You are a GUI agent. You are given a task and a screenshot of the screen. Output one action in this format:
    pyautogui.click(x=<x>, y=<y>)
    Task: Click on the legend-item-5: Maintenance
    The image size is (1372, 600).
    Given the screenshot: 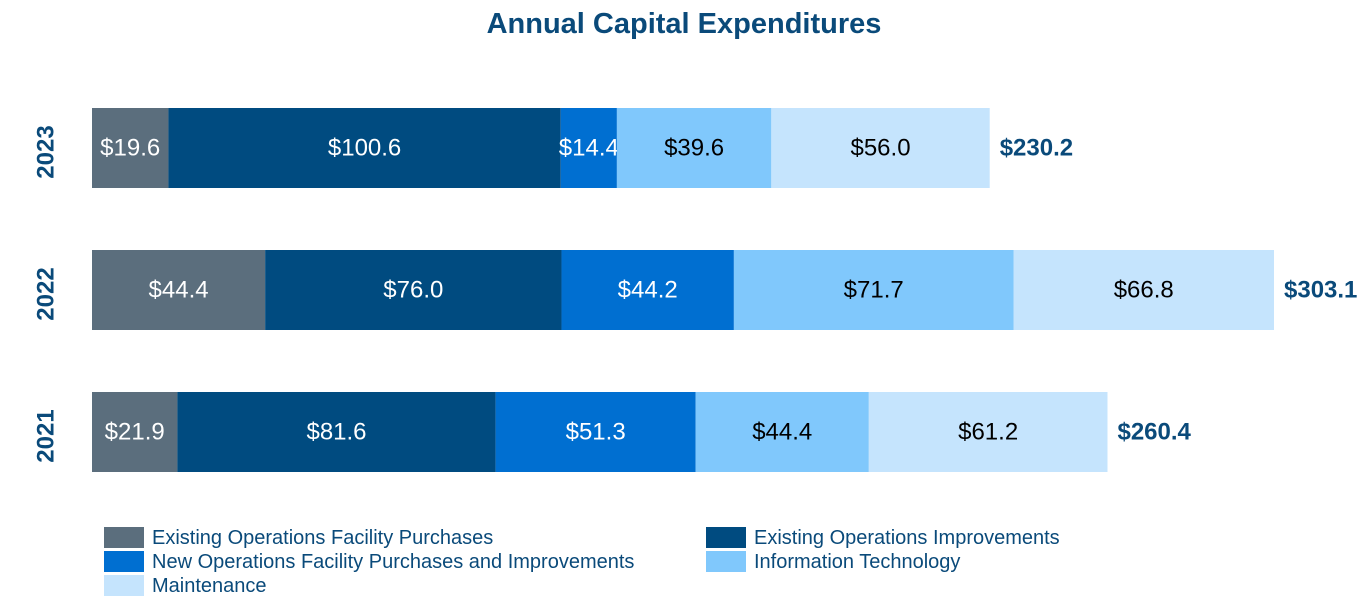 What is the action you would take?
    pyautogui.click(x=185, y=586)
    